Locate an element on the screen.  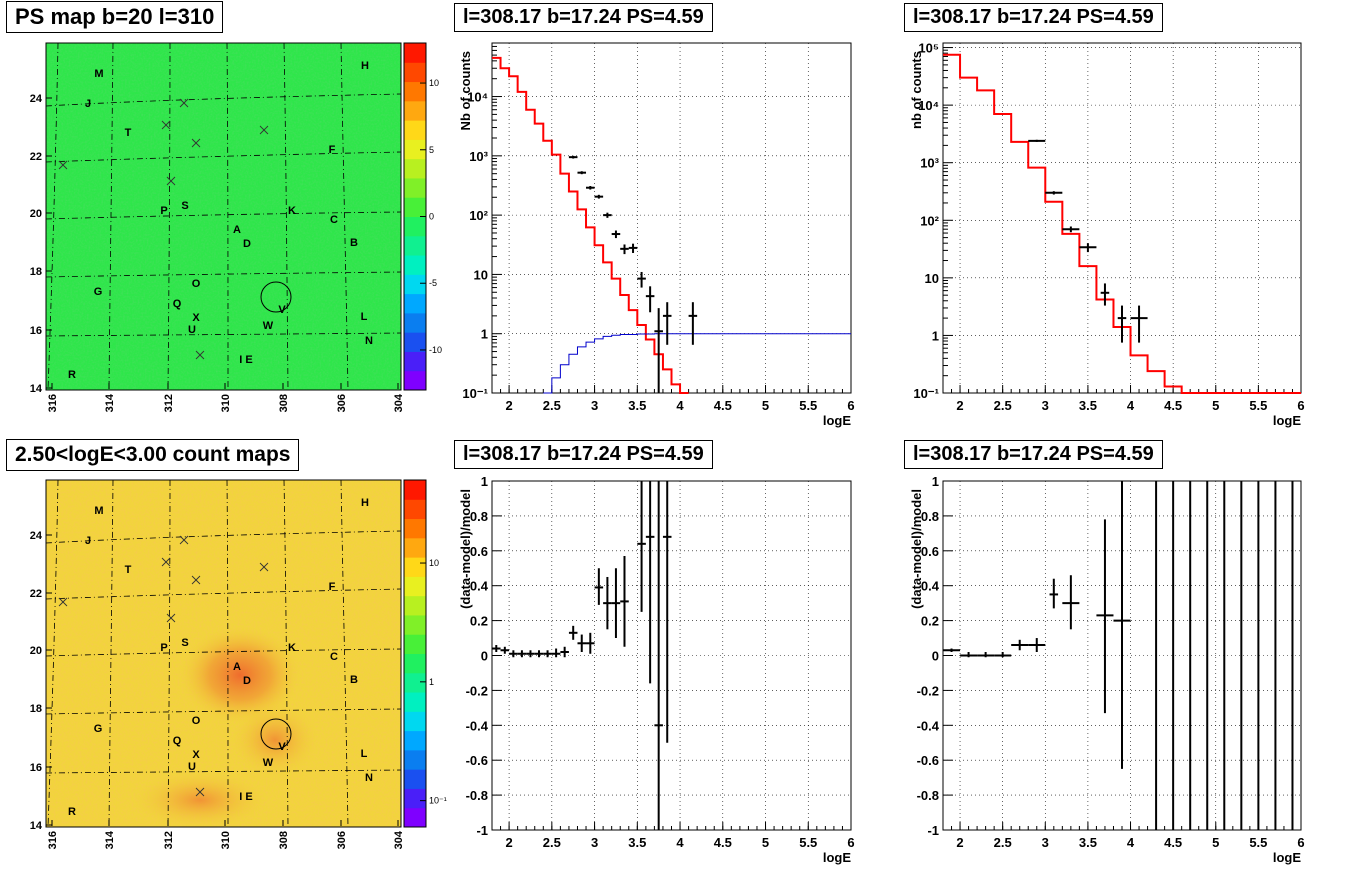
source-label: B is located at coordinates (354, 243).